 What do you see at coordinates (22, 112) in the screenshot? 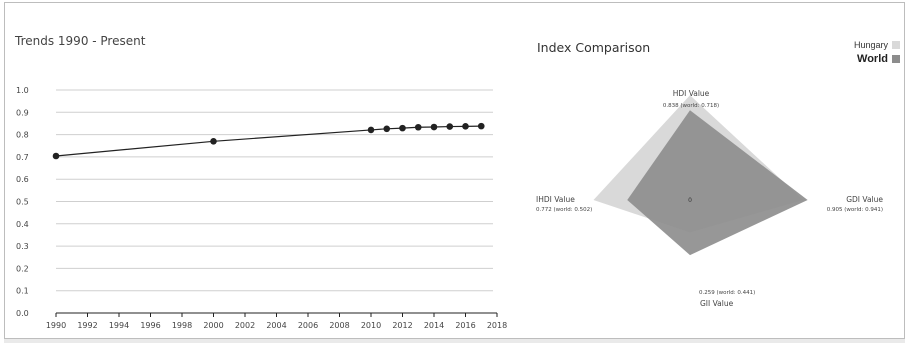
I see `y-tick-label: 0.9` at bounding box center [22, 112].